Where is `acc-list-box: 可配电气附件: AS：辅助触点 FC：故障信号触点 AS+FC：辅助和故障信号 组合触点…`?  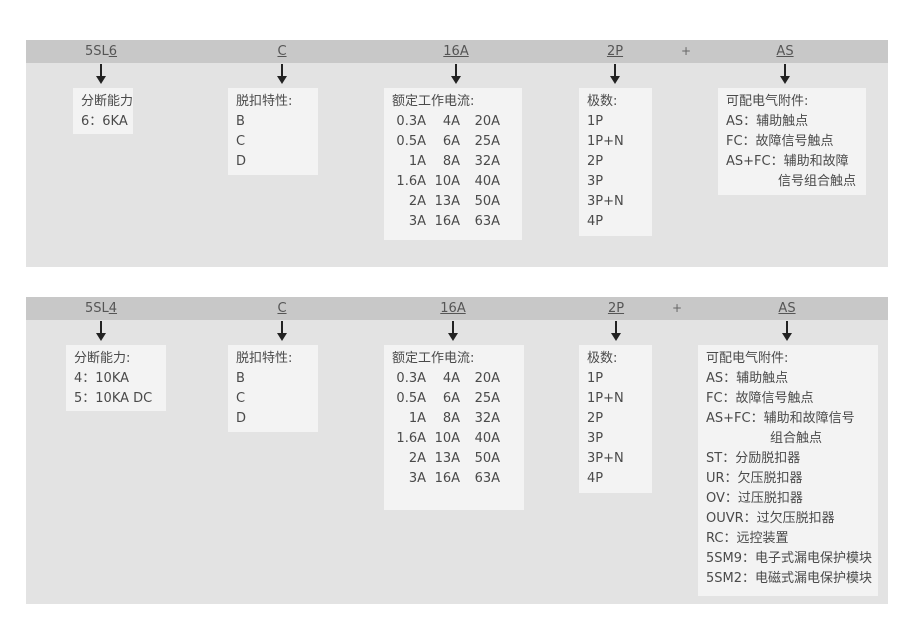 acc-list-box: 可配电气附件: AS：辅助触点 FC：故障信号触点 AS+FC：辅助和故障信号 组合触点… is located at coordinates (788, 470).